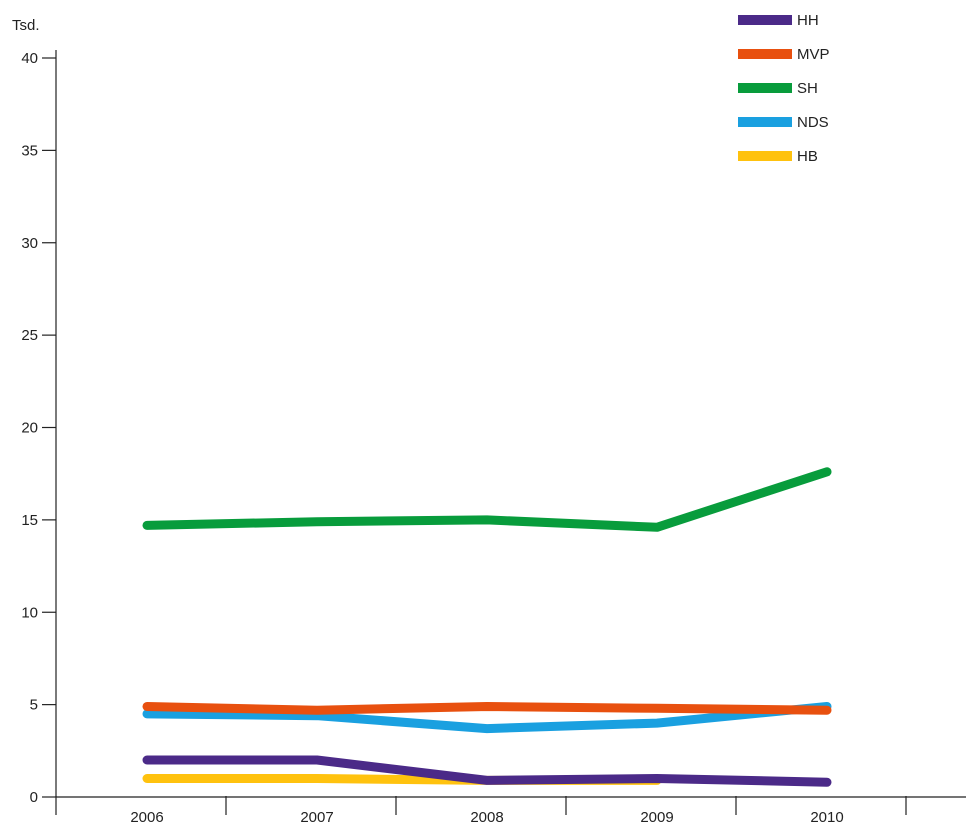 This screenshot has width=967, height=827. Describe the element at coordinates (34, 705) in the screenshot. I see `y-tick-label: 5` at that location.